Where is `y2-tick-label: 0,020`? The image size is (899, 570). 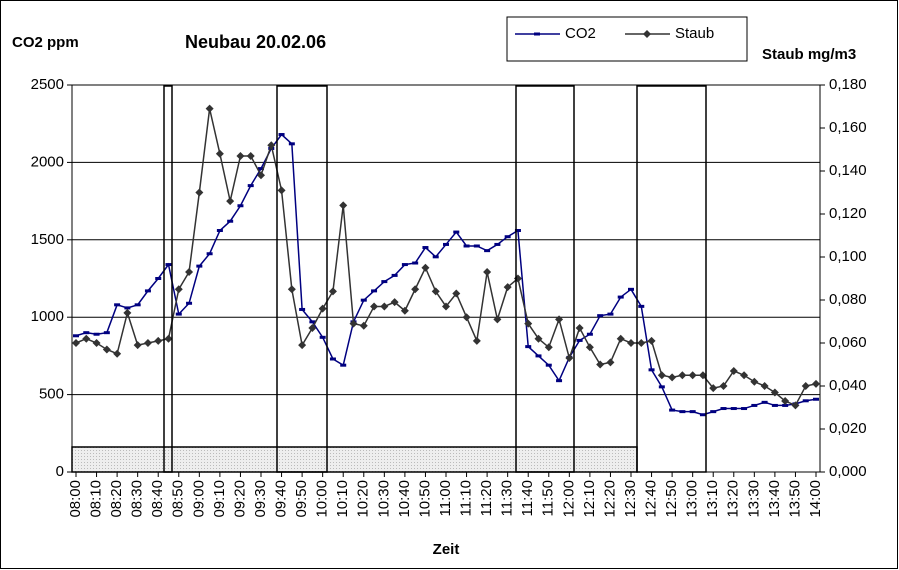 y2-tick-label: 0,020 is located at coordinates (848, 428).